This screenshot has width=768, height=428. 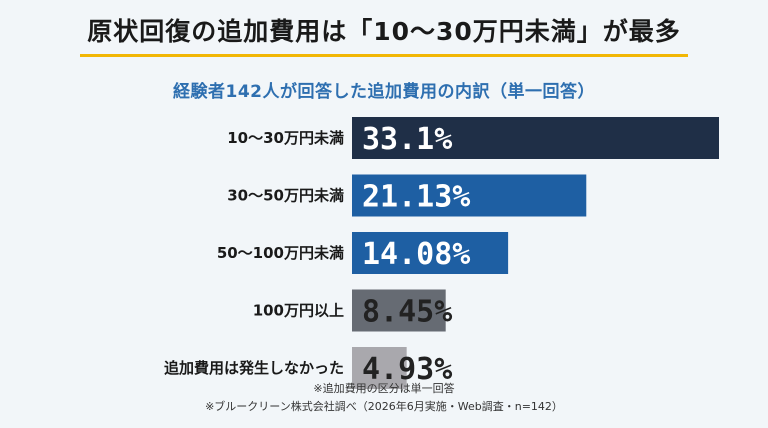 What do you see at coordinates (407, 312) in the screenshot?
I see `value-label-row-4: 8.45%` at bounding box center [407, 312].